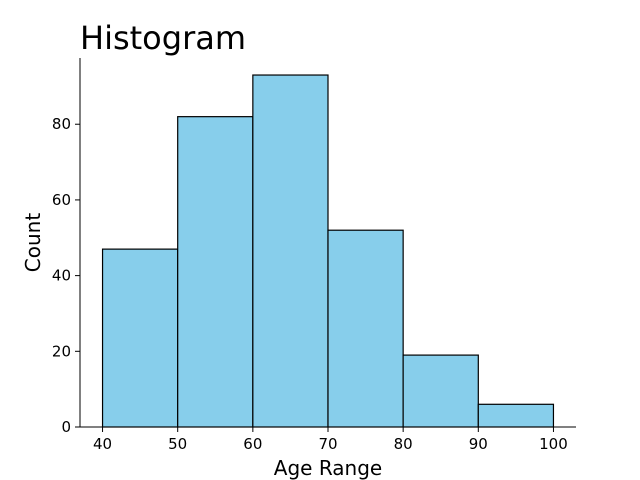 This screenshot has width=640, height=480. What do you see at coordinates (327, 444) in the screenshot?
I see `x-tick-label: 70` at bounding box center [327, 444].